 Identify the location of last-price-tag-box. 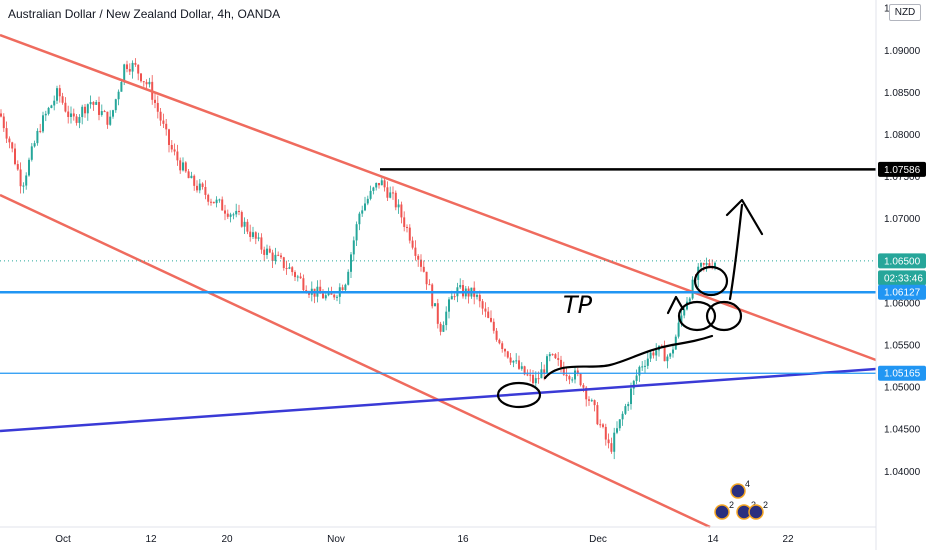
(902, 261).